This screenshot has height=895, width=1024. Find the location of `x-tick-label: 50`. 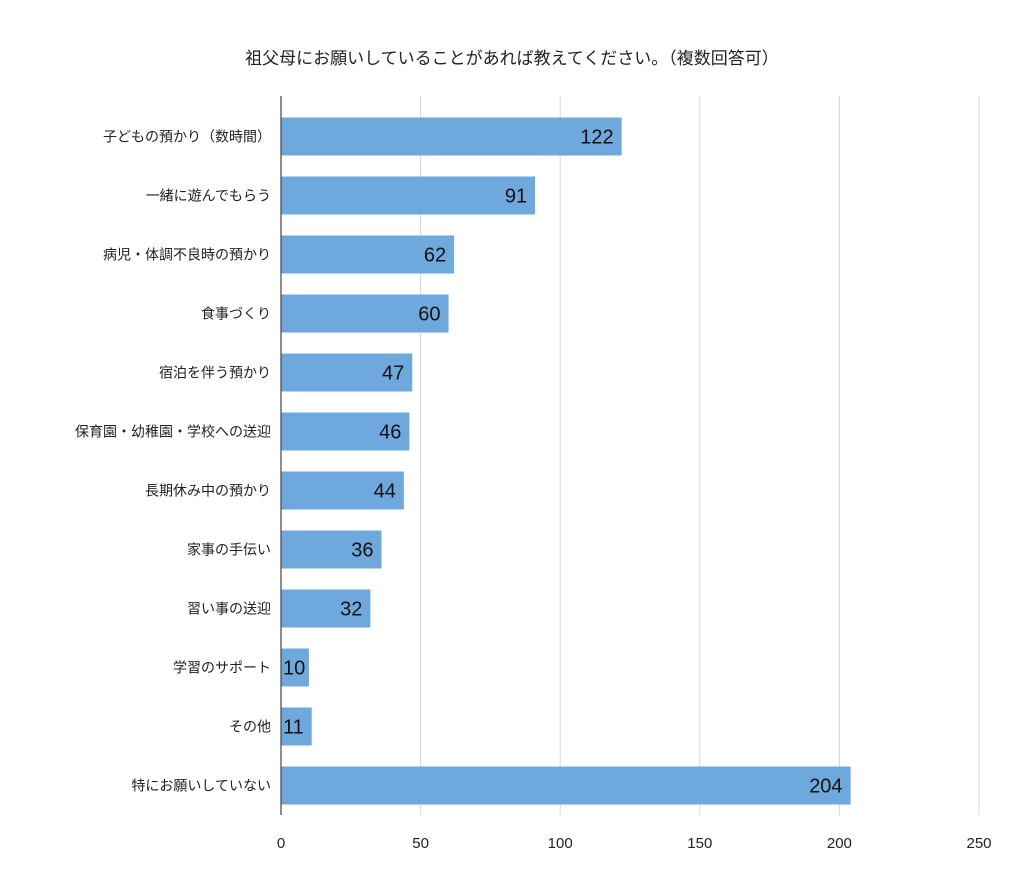

x-tick-label: 50 is located at coordinates (420, 843).